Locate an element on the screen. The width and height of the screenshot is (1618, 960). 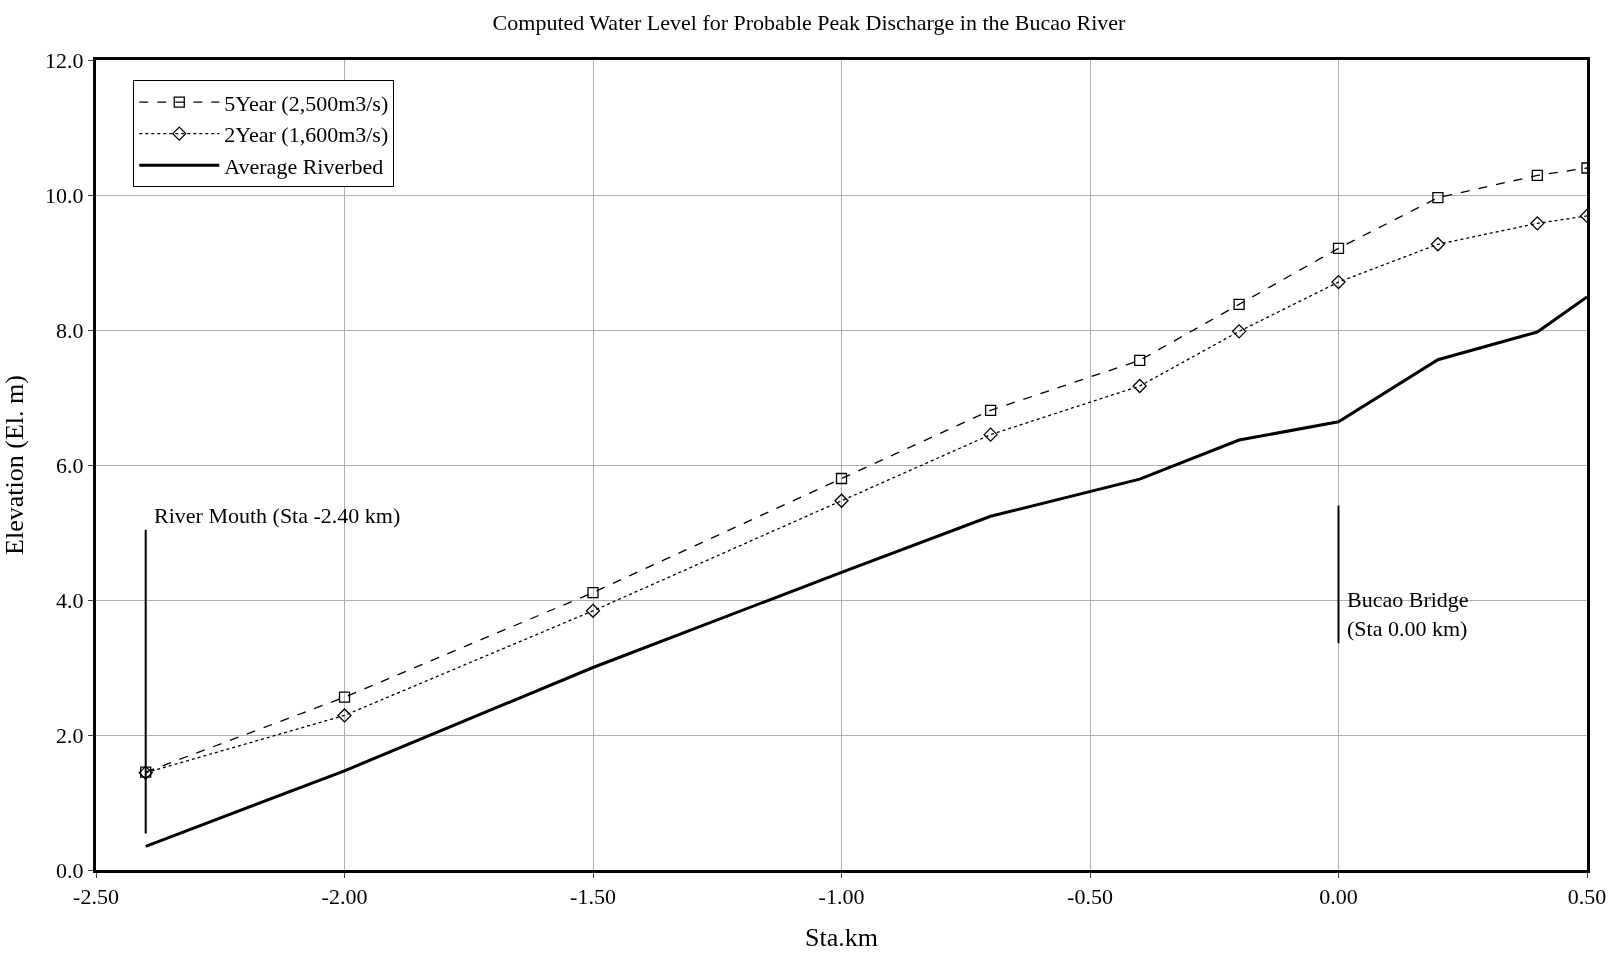
chart-title: Computed Water Level for Probable Peak Discharge in the Bucao River is located at coordinates (809, 22).